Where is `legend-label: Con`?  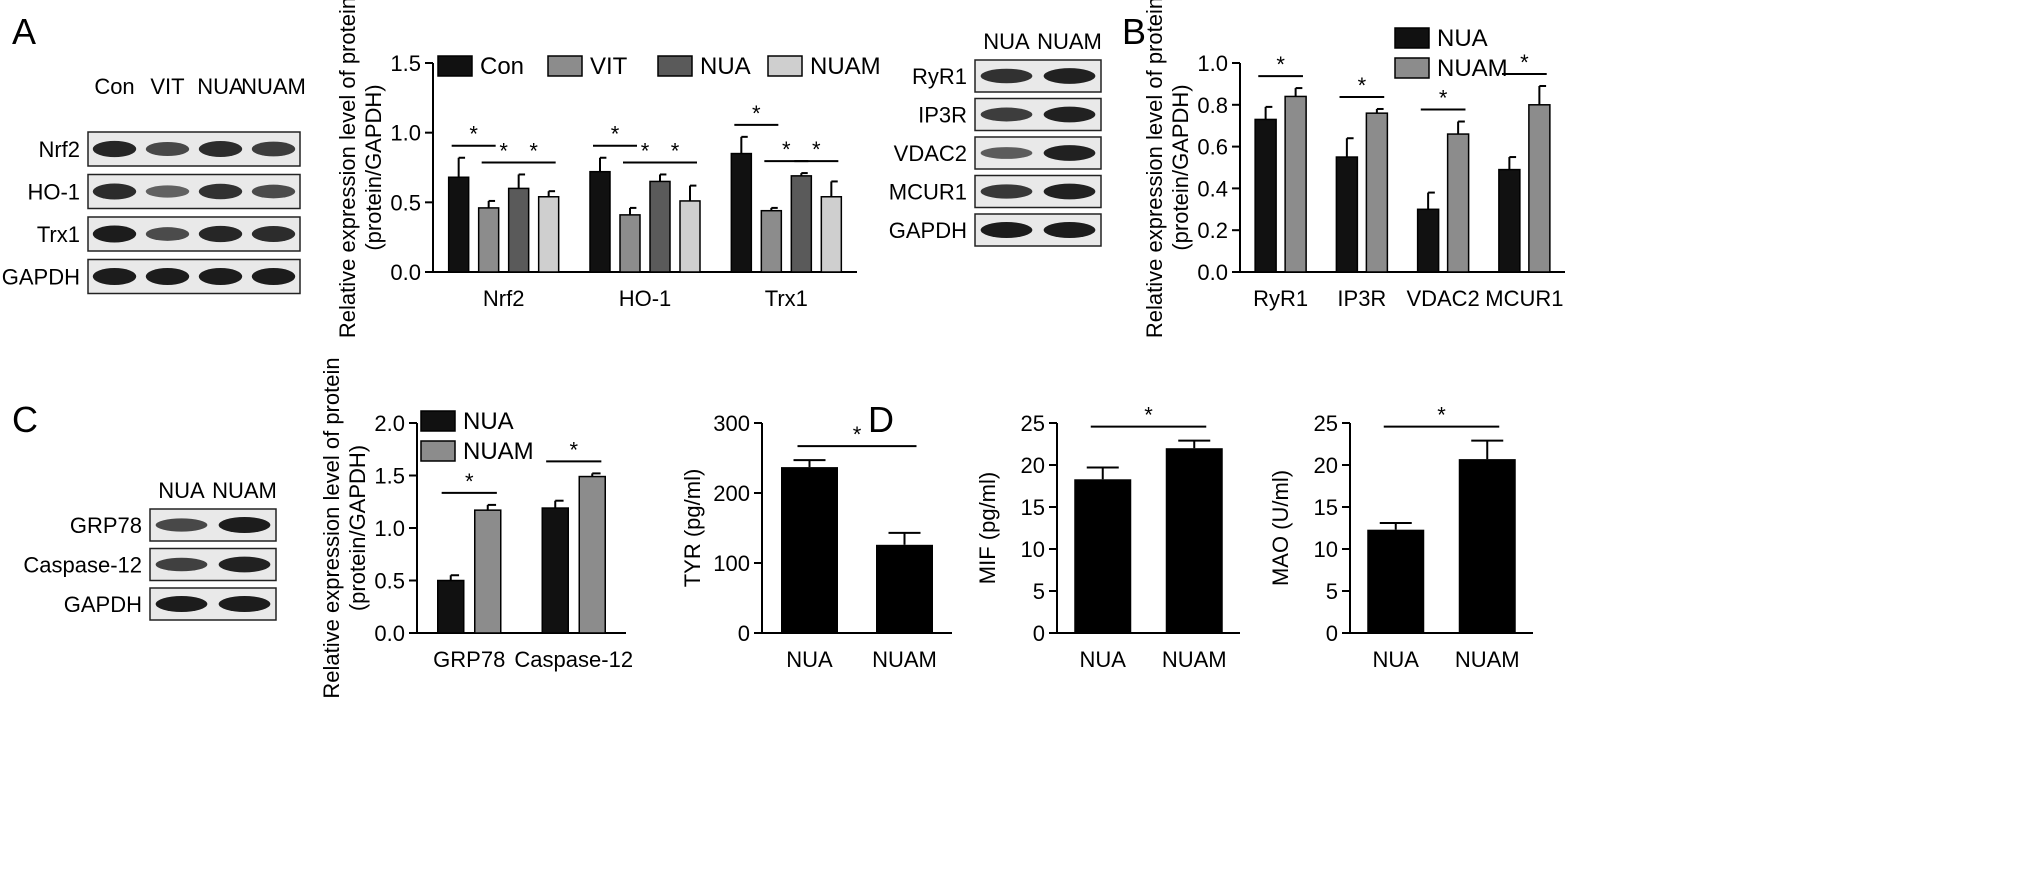
legend-label: Con is located at coordinates (502, 66).